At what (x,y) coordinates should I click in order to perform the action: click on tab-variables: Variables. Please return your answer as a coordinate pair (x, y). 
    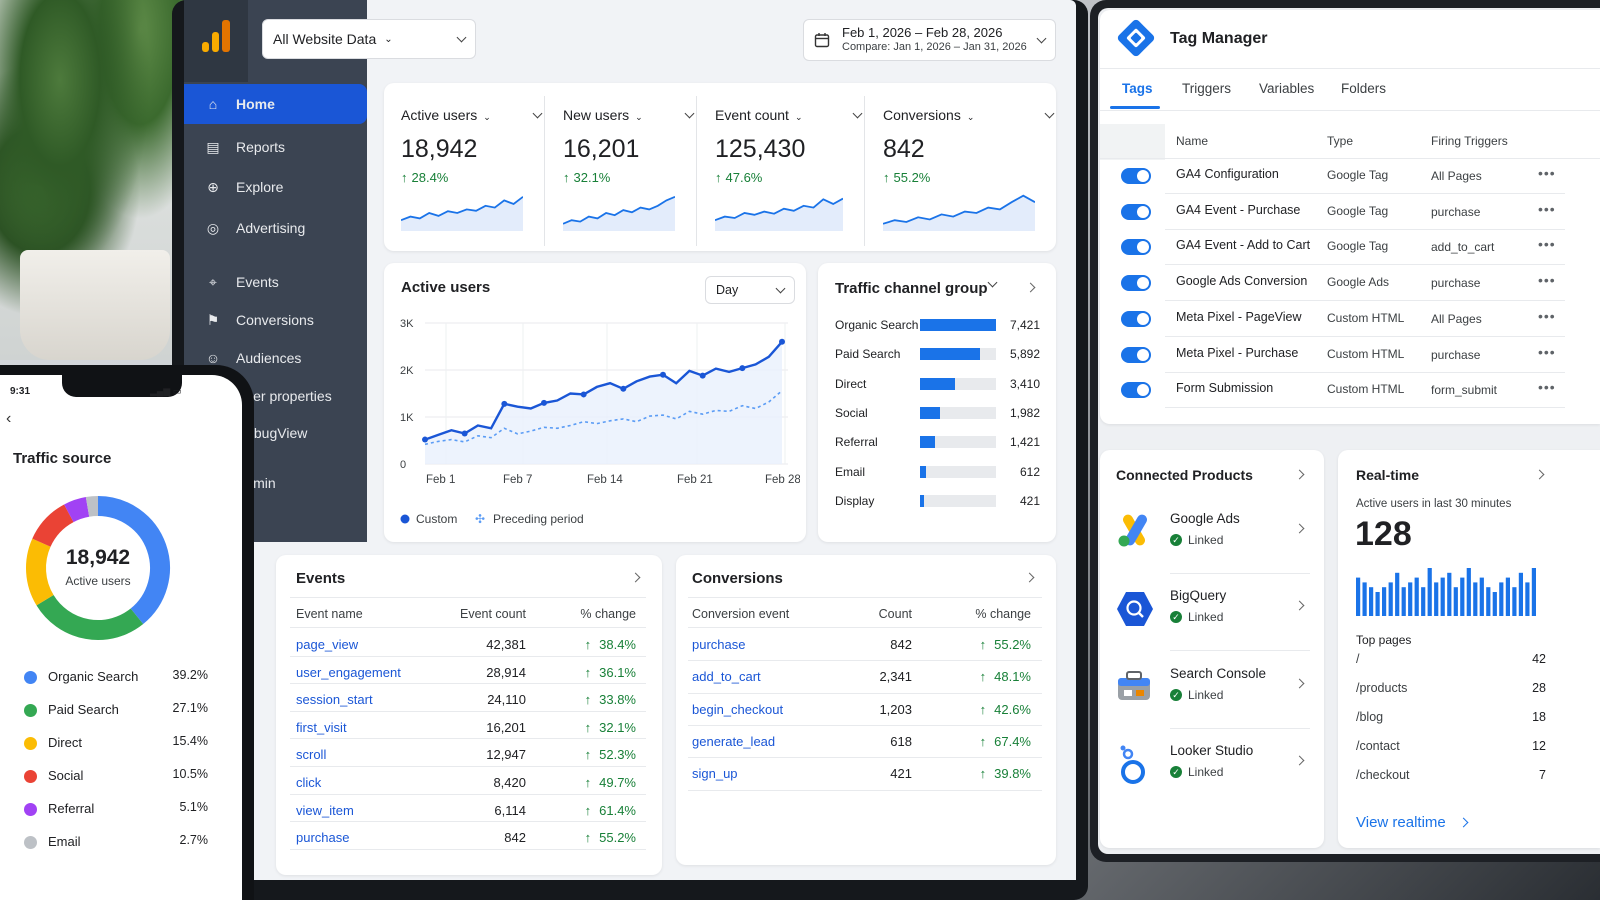
    Looking at the image, I should click on (1287, 88).